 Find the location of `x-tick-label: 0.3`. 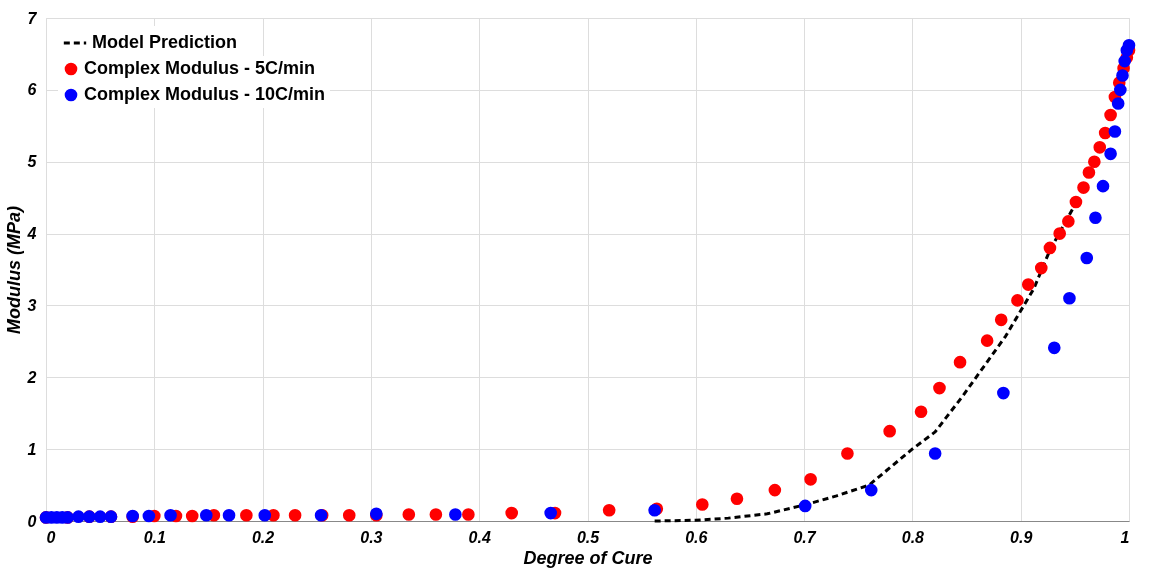

x-tick-label: 0.3 is located at coordinates (371, 537).